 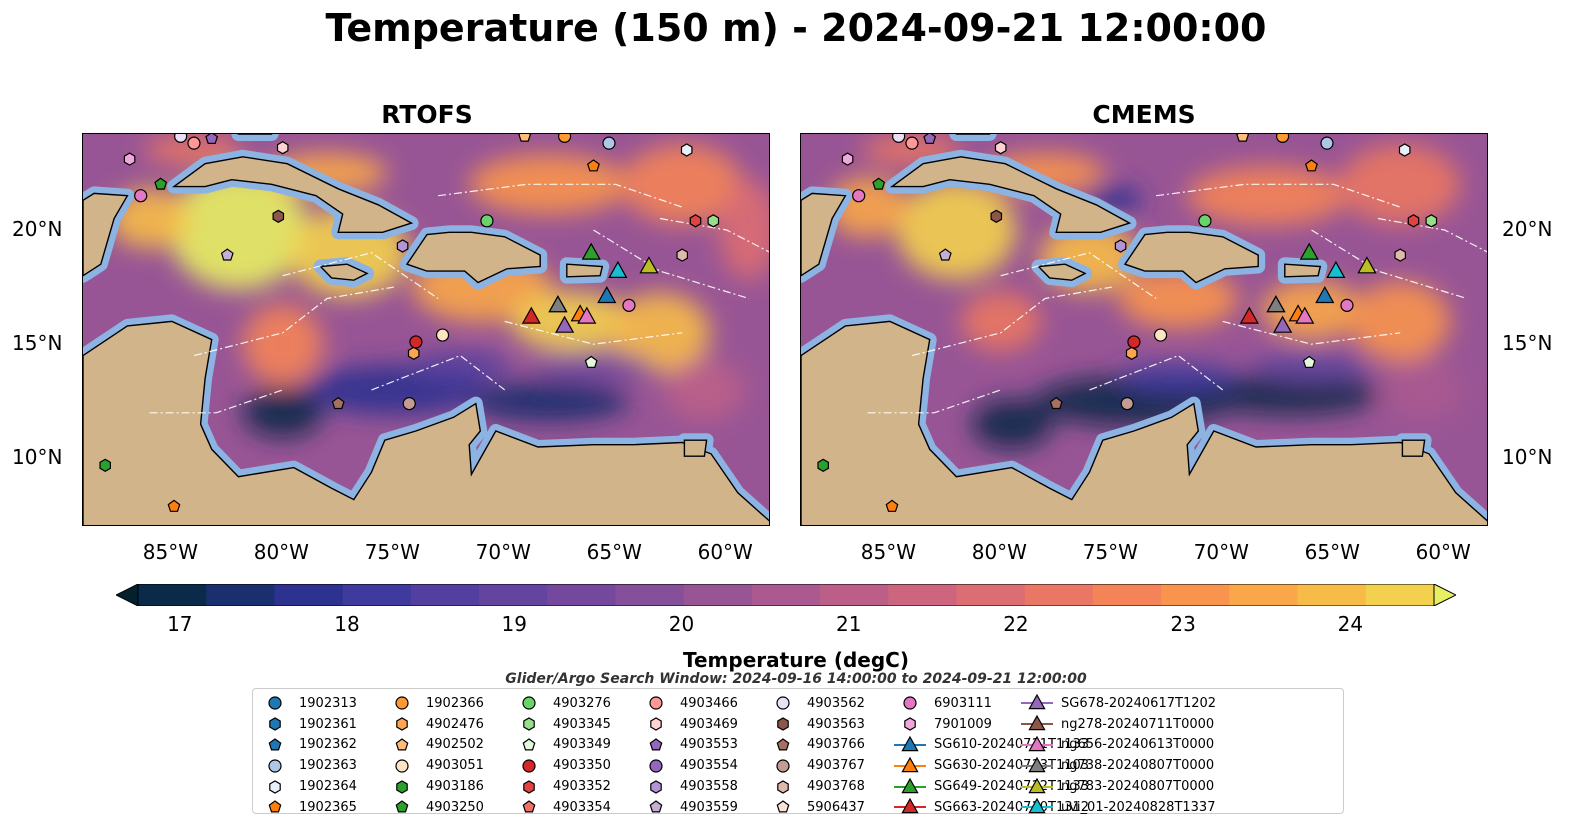 What do you see at coordinates (434, 786) in the screenshot?
I see `legend-item: 4903186` at bounding box center [434, 786].